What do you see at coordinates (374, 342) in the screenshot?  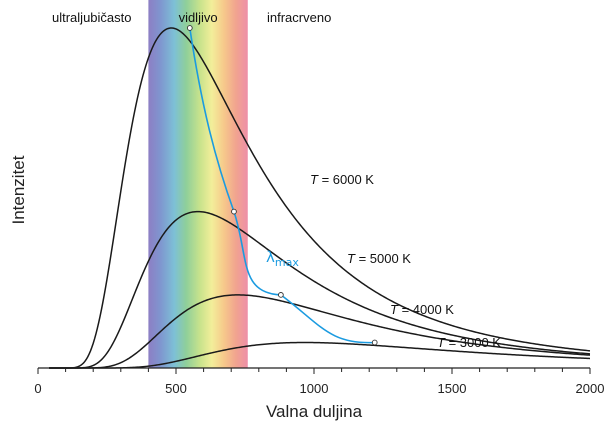 I see `peak-marker-3000k` at bounding box center [374, 342].